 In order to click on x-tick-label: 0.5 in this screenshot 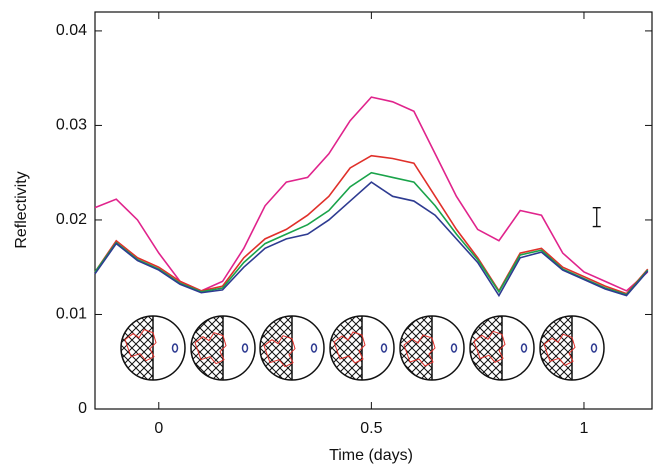, I will do `click(371, 428)`.